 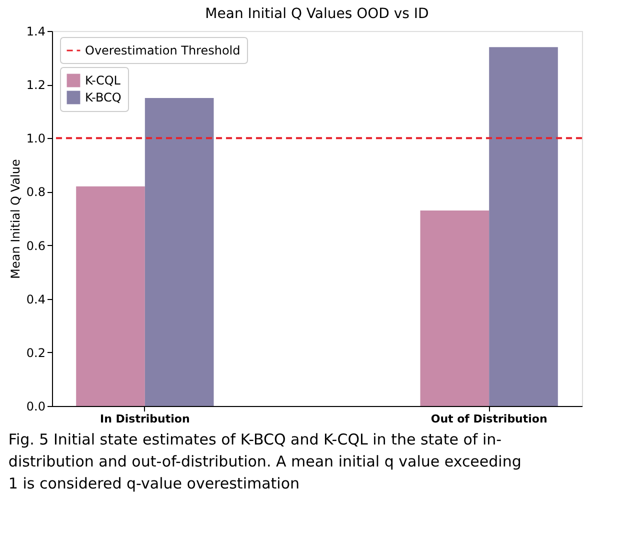 I want to click on caption: Fig. 5 Initial state estimates of K-BCQ and K-CQL in the state of in-distribution and out-of-distribution. A mean initial q value exceeding 1 is considered q-value overestimation, so click(x=265, y=461).